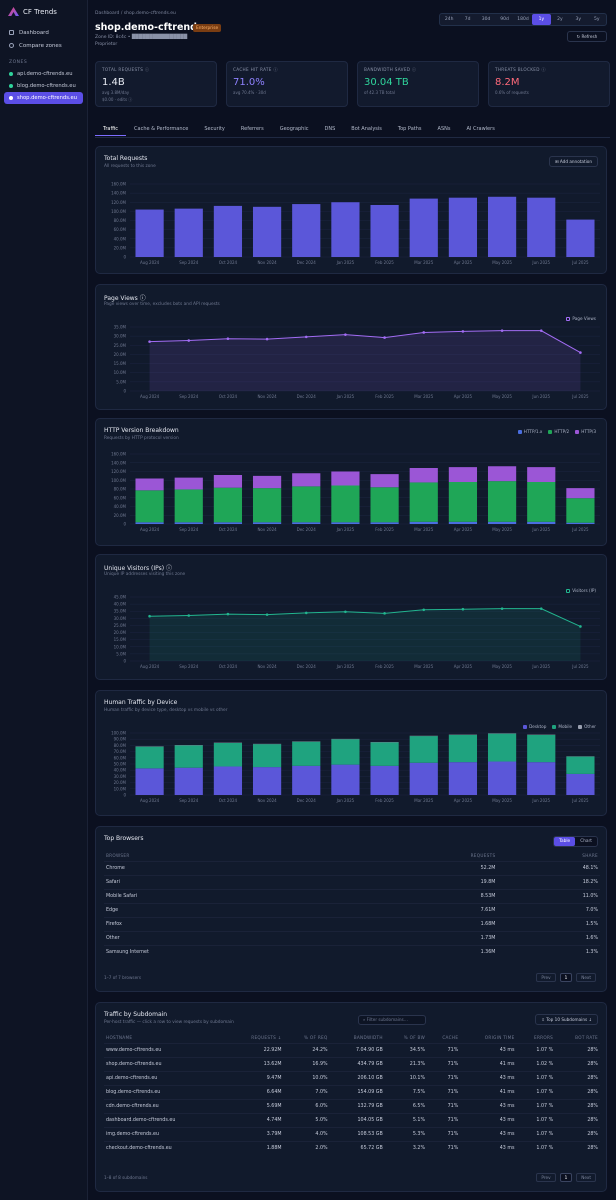  What do you see at coordinates (414, 1038) in the screenshot?
I see `column-header: % OF BW` at bounding box center [414, 1038].